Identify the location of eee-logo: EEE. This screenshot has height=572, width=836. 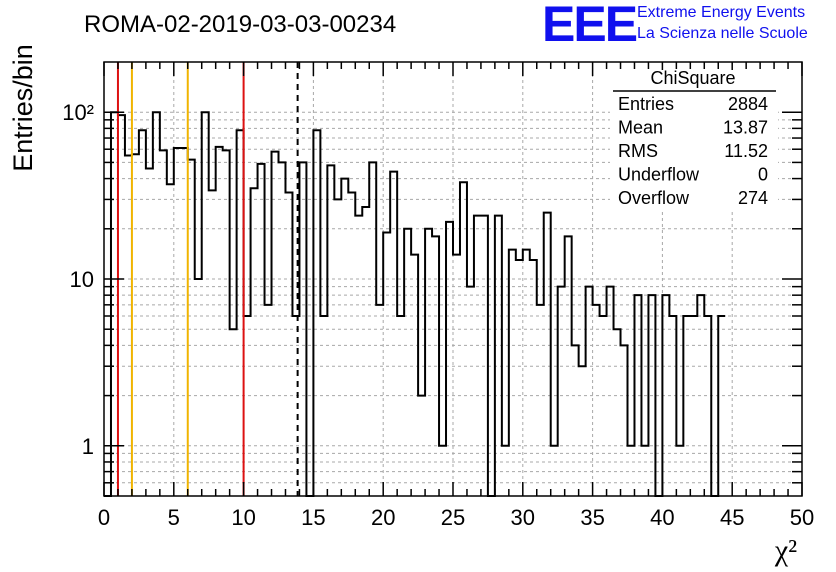
(589, 26).